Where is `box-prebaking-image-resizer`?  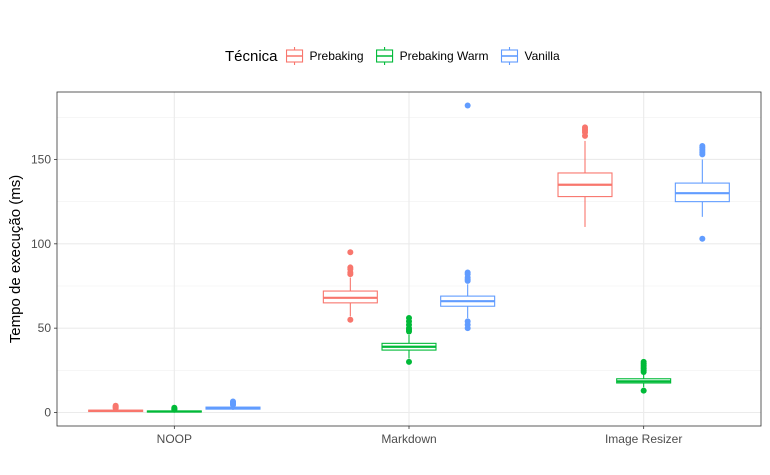
box-prebaking-image-resizer is located at coordinates (585, 175).